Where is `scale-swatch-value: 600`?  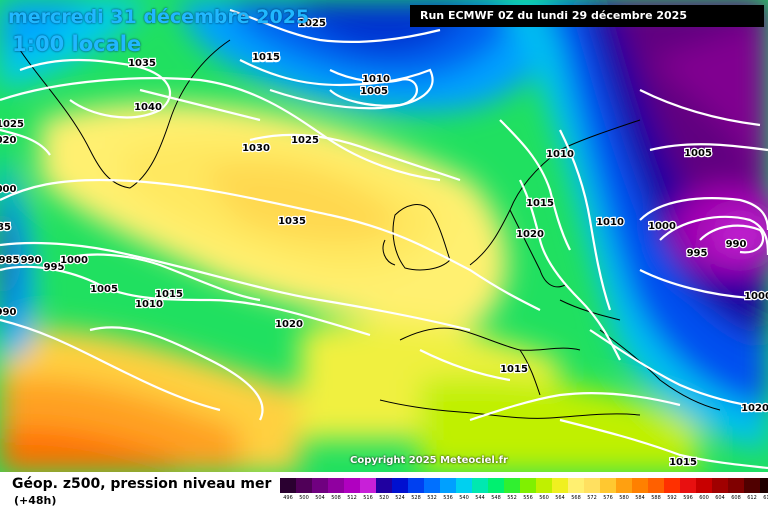
scale-swatch-value: 600 is located at coordinates (704, 498).